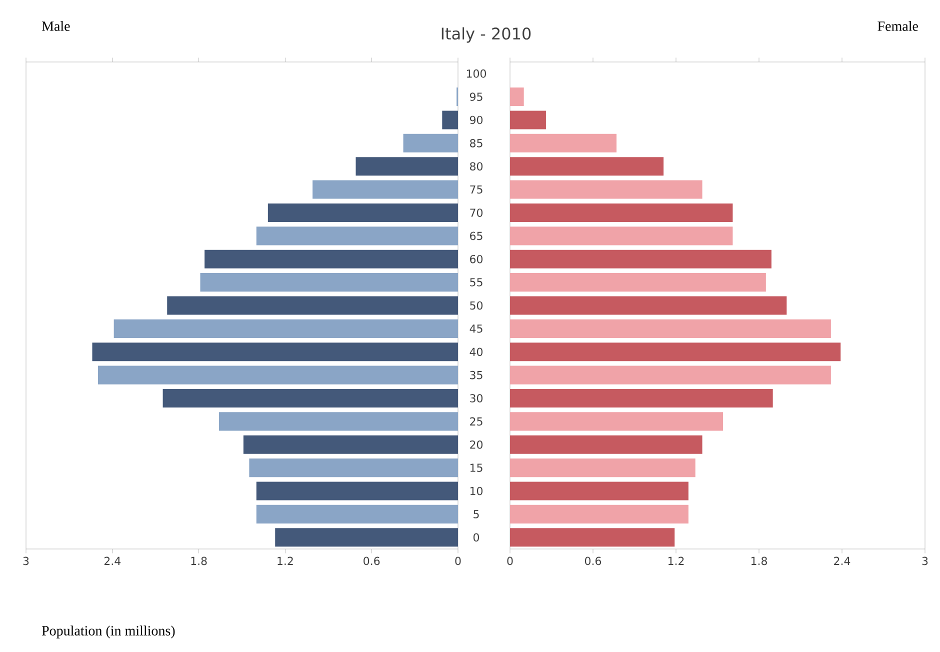  I want to click on text: Female, so click(898, 26).